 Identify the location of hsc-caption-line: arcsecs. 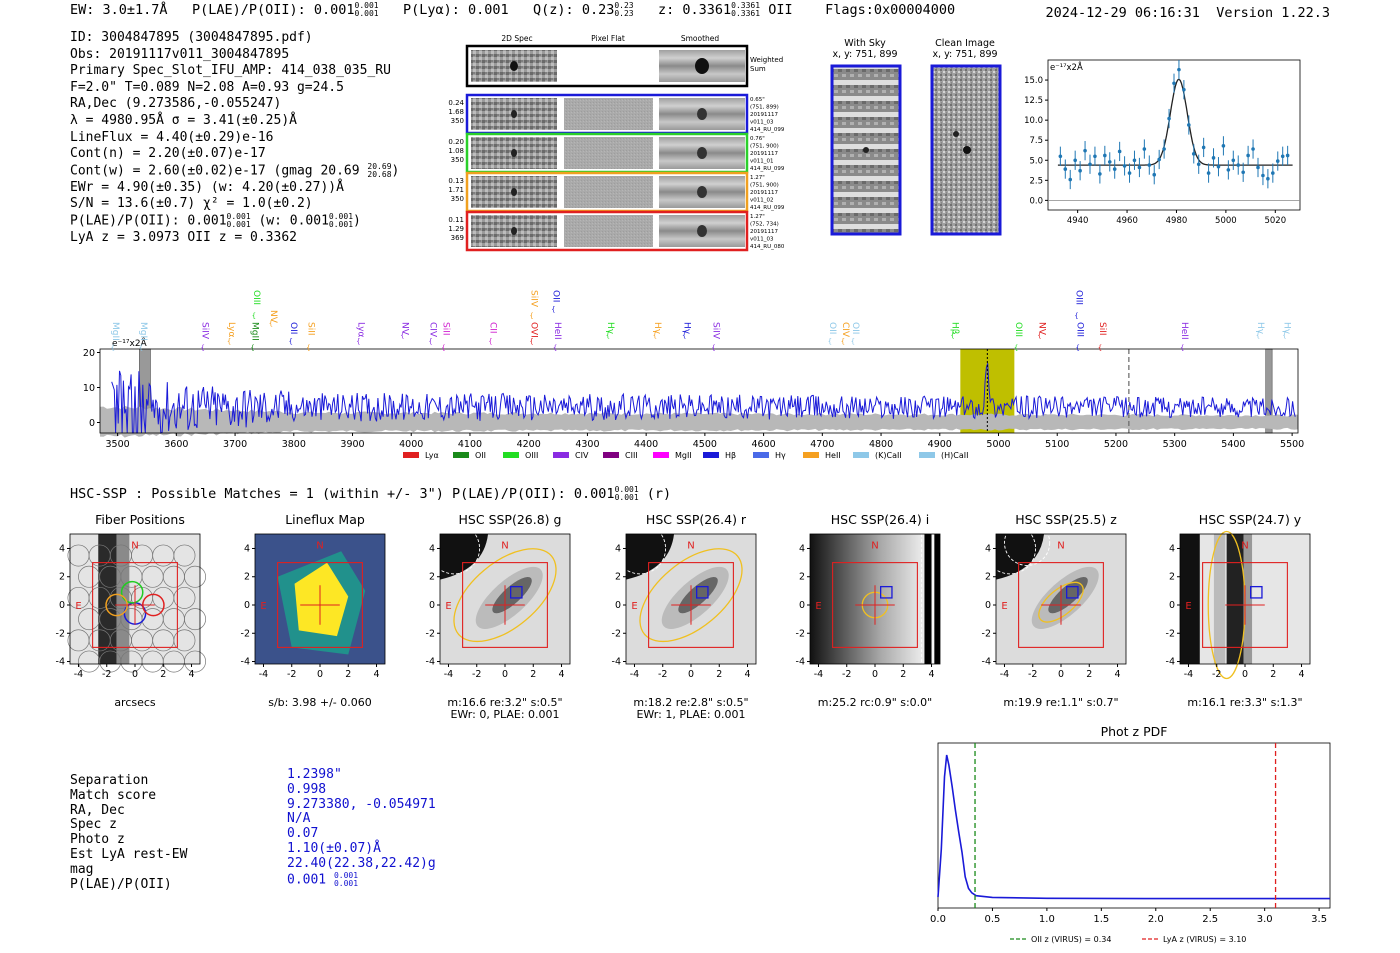
(135, 702).